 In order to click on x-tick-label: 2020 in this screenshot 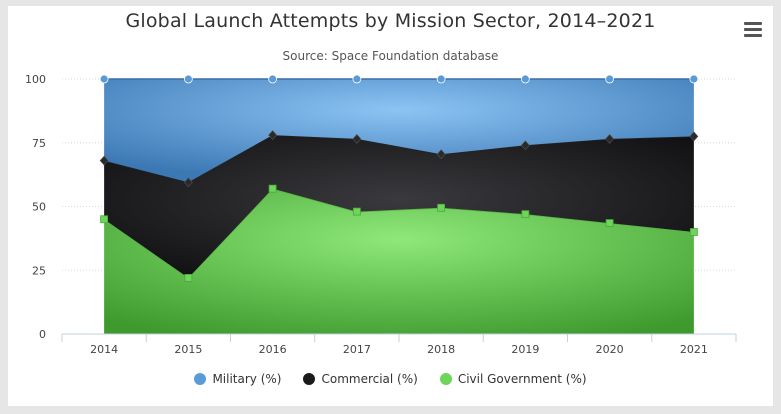, I will do `click(610, 349)`.